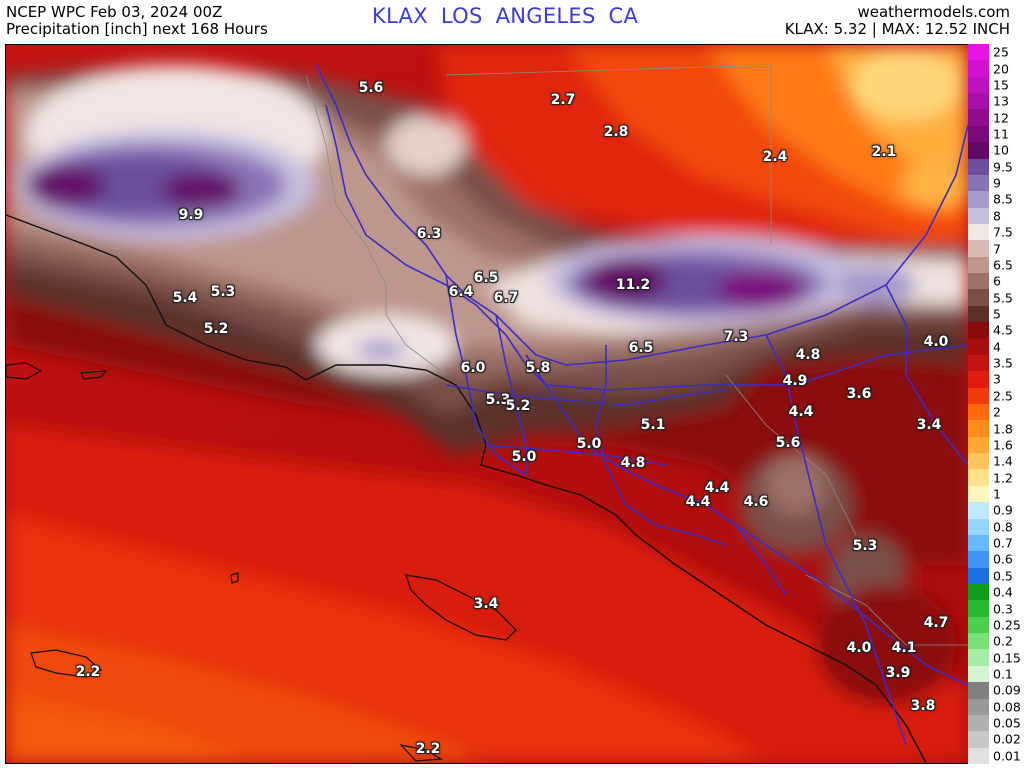 This screenshot has height=768, width=1024. Describe the element at coordinates (1007, 625) in the screenshot. I see `legend-label: 0.25` at that location.